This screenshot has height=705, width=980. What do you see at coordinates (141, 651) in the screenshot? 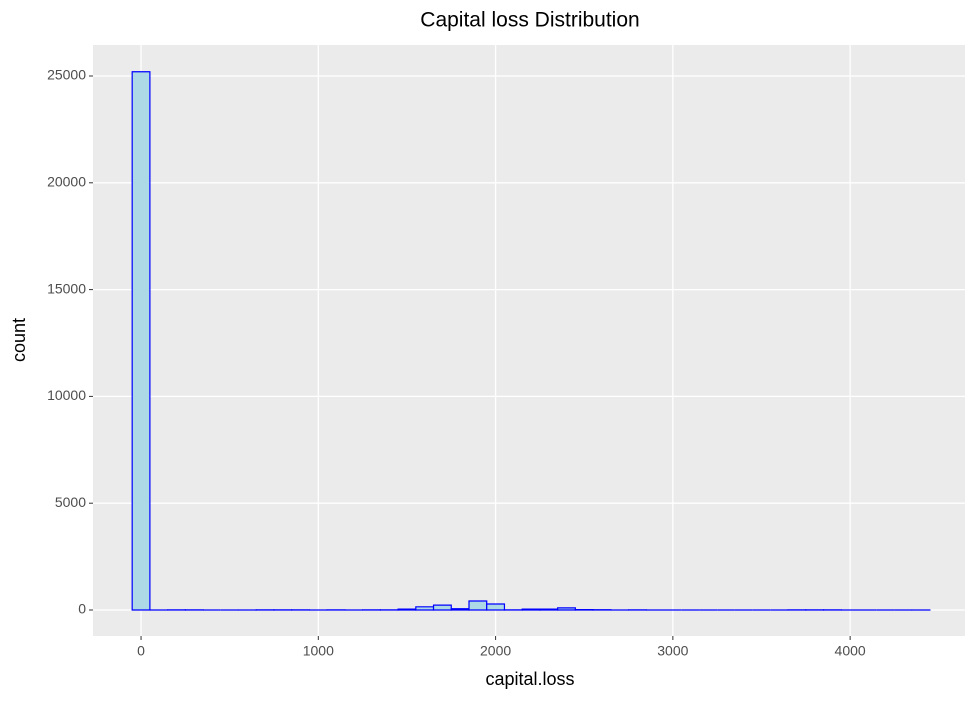
I see `x-tick-label: 0` at bounding box center [141, 651].